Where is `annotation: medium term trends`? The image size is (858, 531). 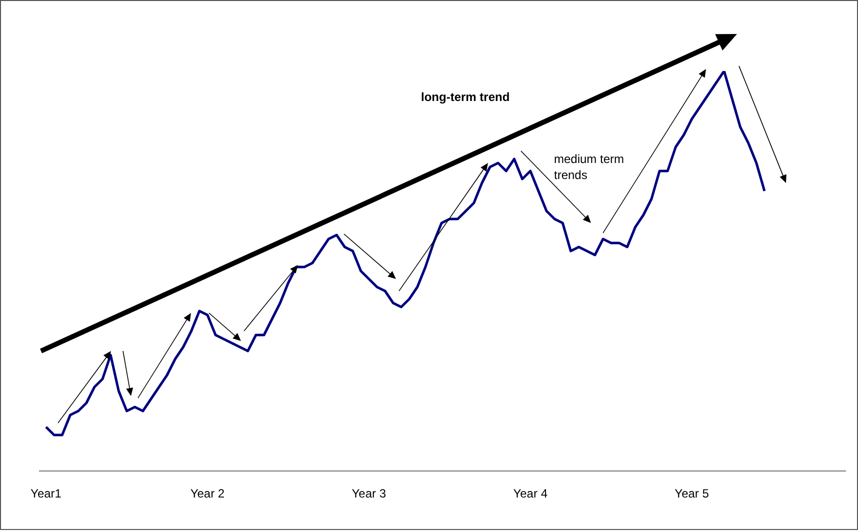 annotation: medium term trends is located at coordinates (590, 167).